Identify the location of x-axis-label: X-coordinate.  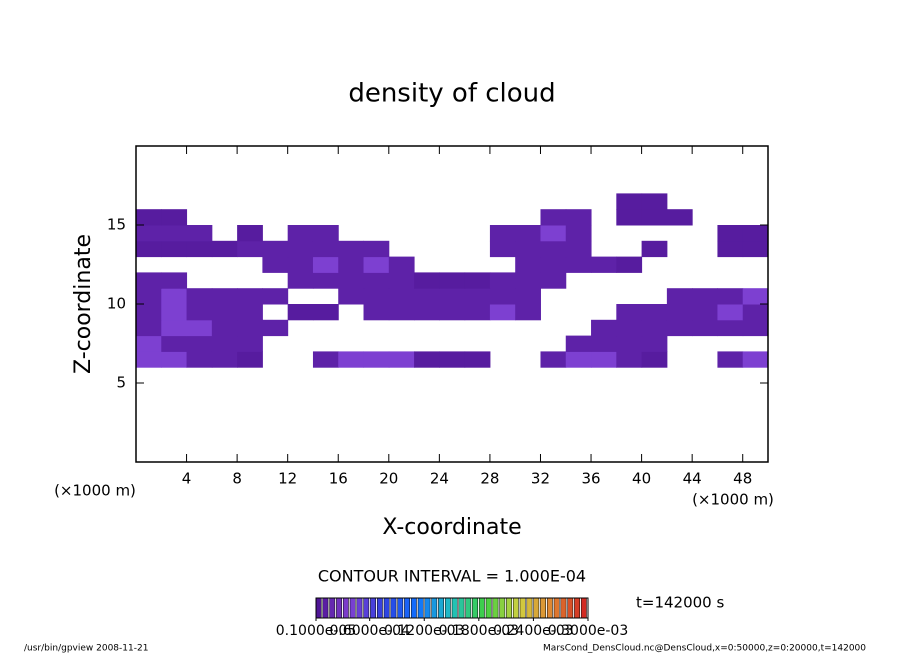
(451, 527).